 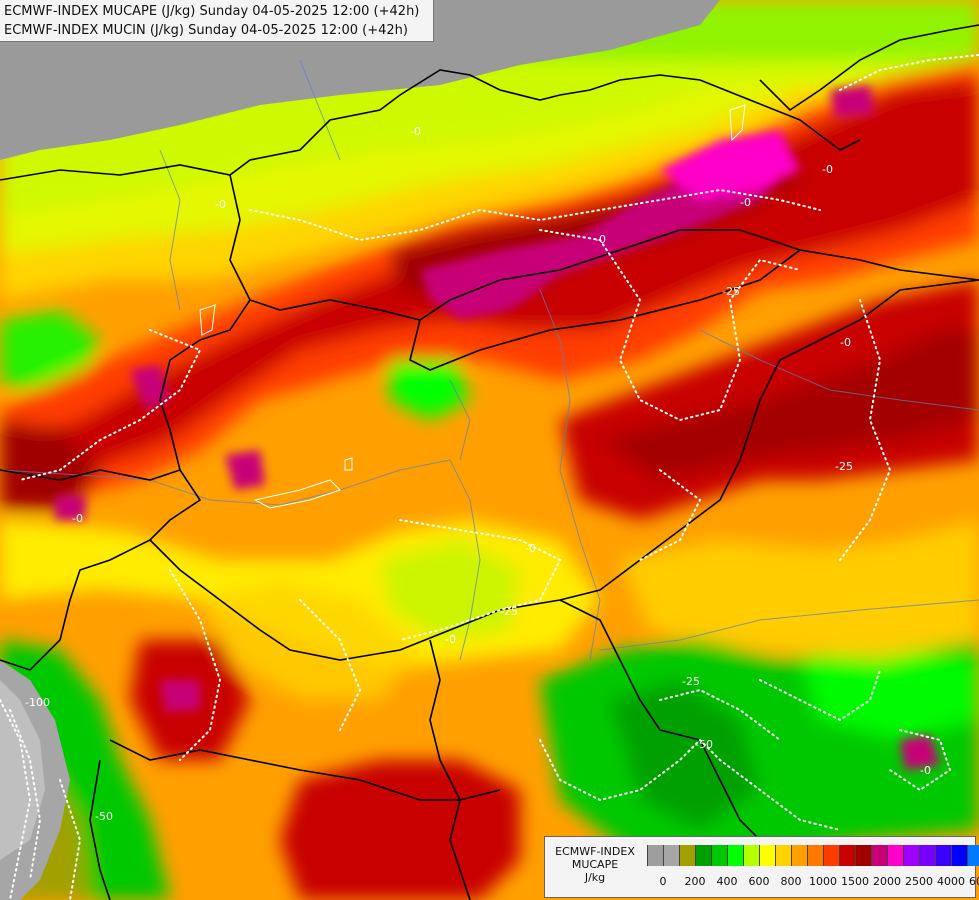 I want to click on legend-title: ECMWF-INDEX MUCAPE J/kg, so click(x=595, y=864).